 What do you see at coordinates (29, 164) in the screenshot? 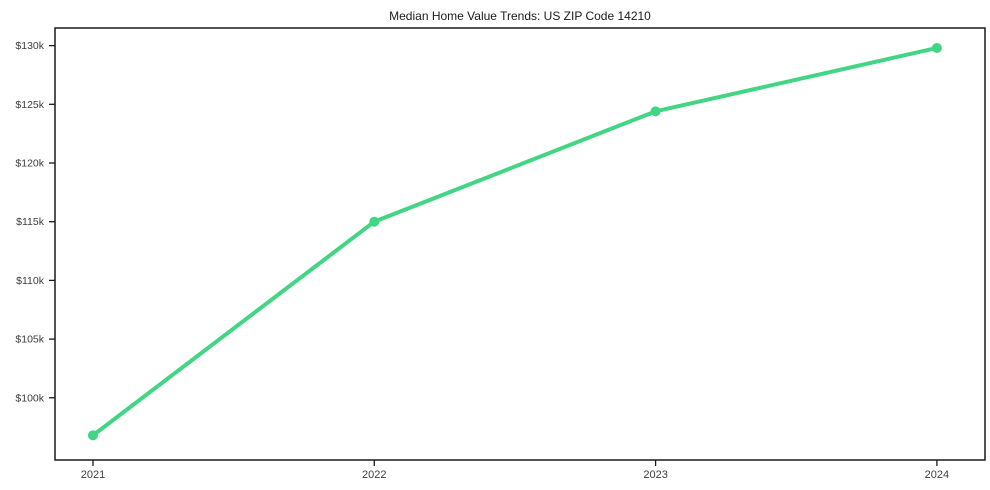
I see `y-tick-label: $120k` at bounding box center [29, 164].